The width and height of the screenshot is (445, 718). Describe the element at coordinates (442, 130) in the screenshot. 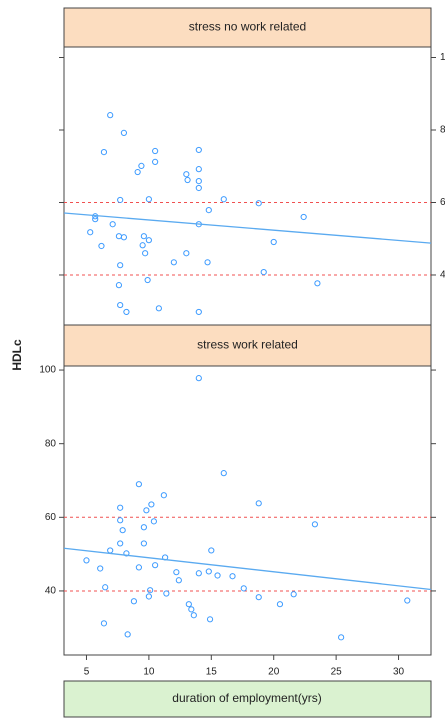

I see `y-tick-label: 80` at that location.